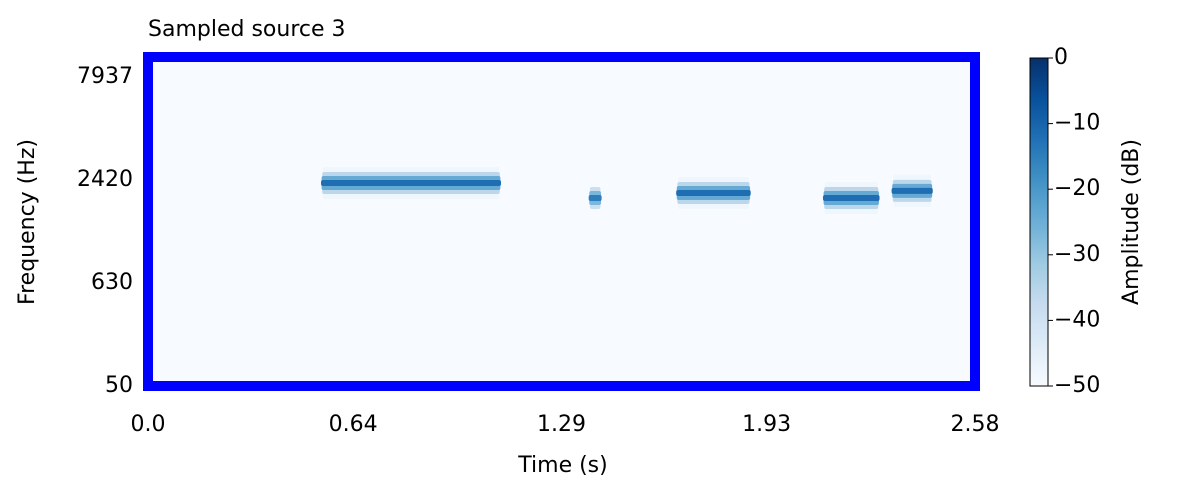 This screenshot has height=500, width=1200. Describe the element at coordinates (1077, 123) in the screenshot. I see `colorbar-tick-label: −10` at that location.